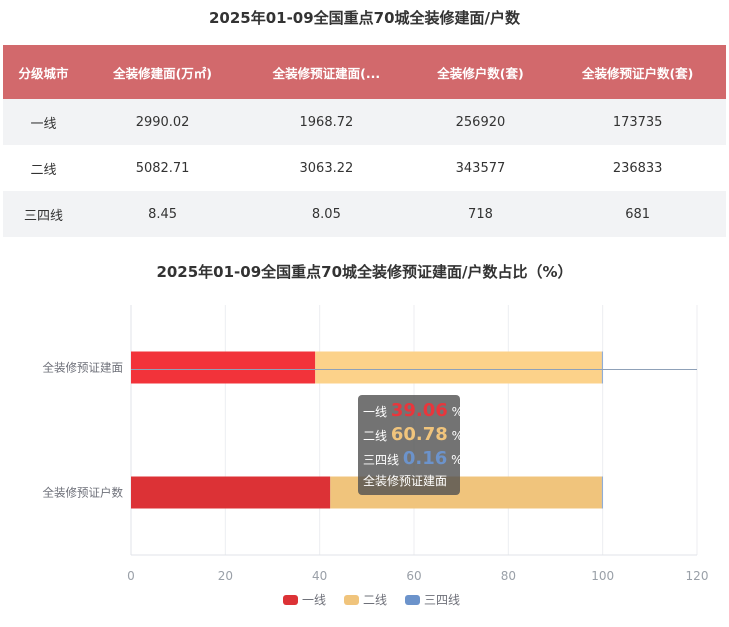 The image size is (729, 627). I want to click on cell: 三四线, so click(43, 214).